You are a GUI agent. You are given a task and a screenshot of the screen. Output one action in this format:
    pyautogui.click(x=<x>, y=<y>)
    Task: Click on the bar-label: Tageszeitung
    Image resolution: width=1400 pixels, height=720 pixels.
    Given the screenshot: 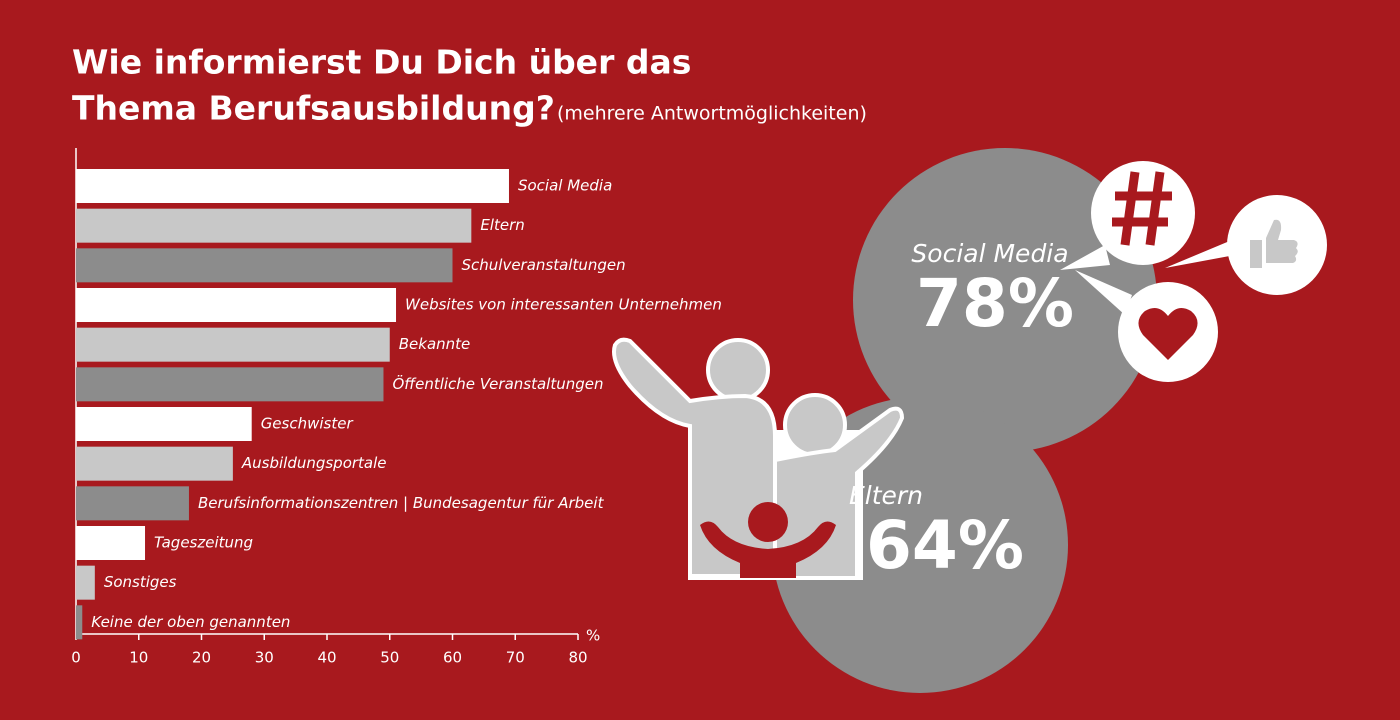 What is the action you would take?
    pyautogui.click(x=203, y=543)
    